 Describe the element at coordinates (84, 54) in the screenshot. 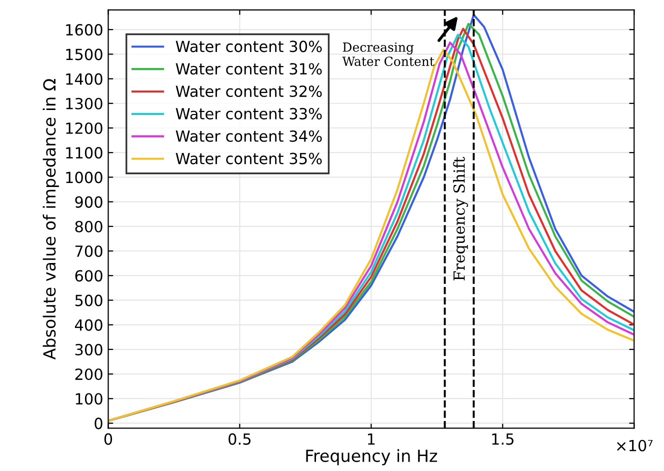

I see `y-tick-label: 1500` at that location.